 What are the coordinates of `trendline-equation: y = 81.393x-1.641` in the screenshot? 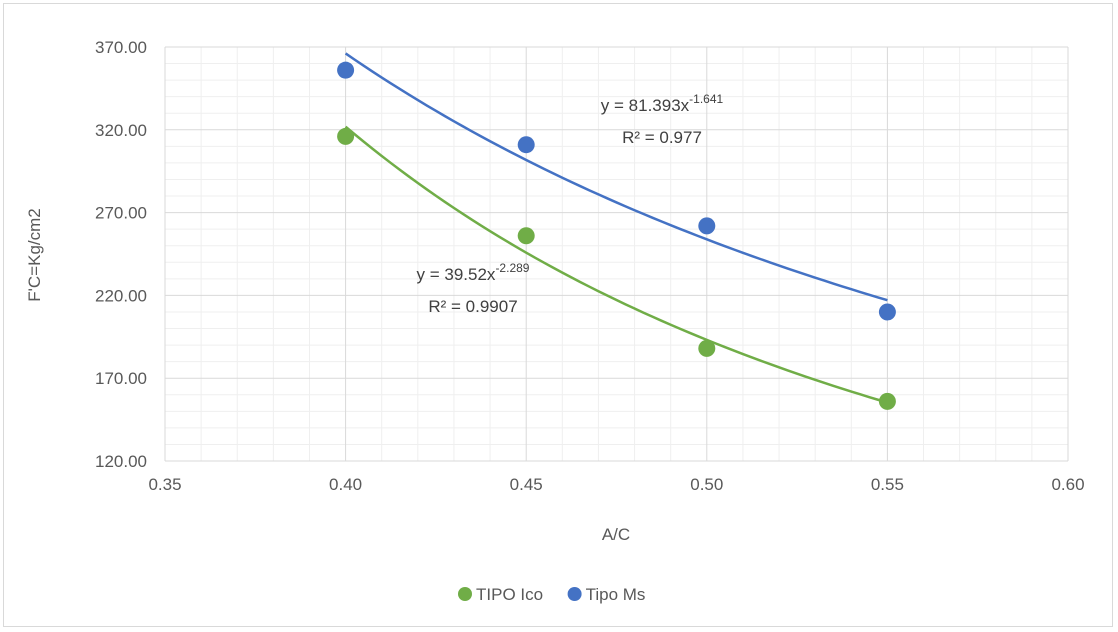 It's located at (662, 103).